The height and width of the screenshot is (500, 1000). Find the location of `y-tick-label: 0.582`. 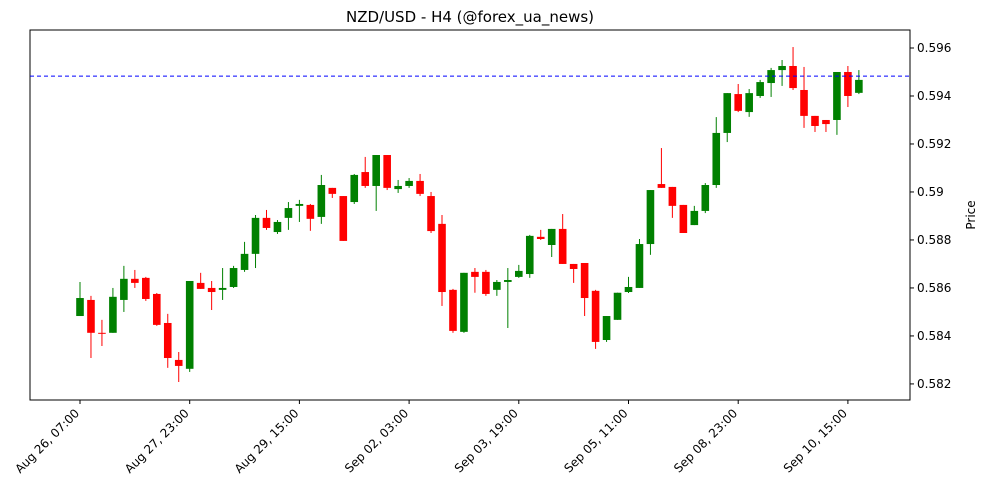

y-tick-label: 0.582 is located at coordinates (934, 384).